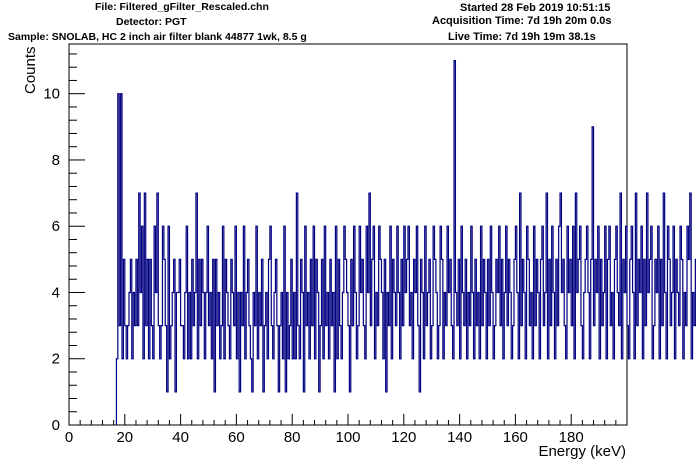  Describe the element at coordinates (236, 437) in the screenshot. I see `x-tick-label: 60` at that location.